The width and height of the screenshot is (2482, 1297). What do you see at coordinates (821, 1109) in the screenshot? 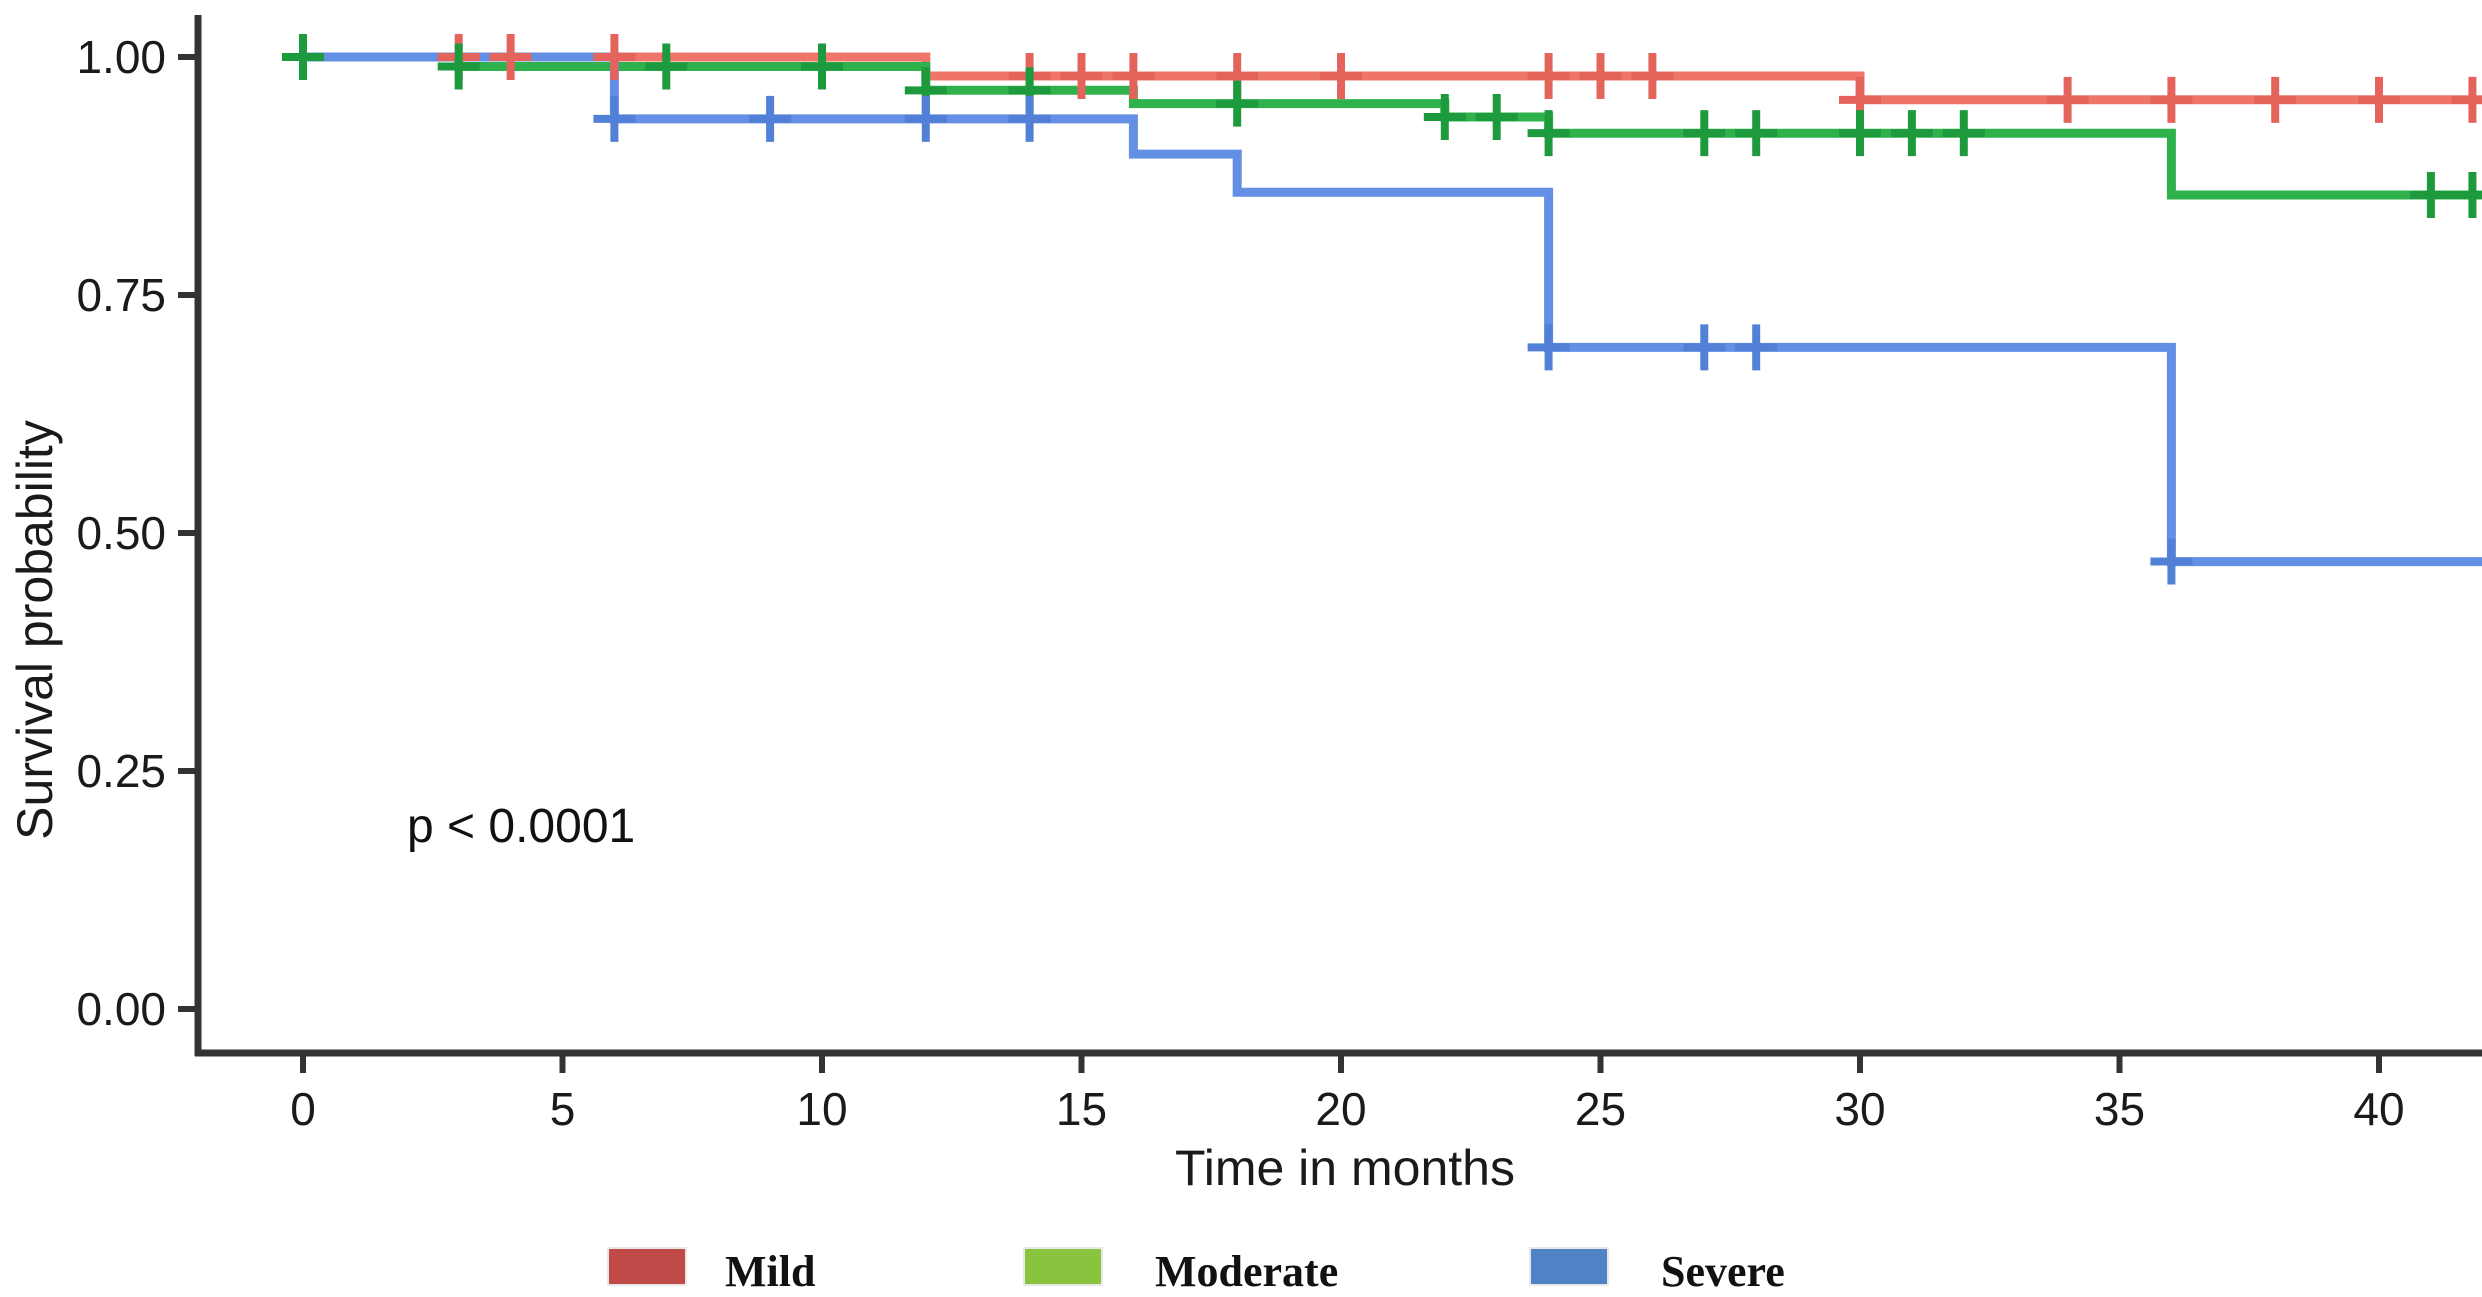
I see `x-tick-label: 10` at bounding box center [821, 1109].